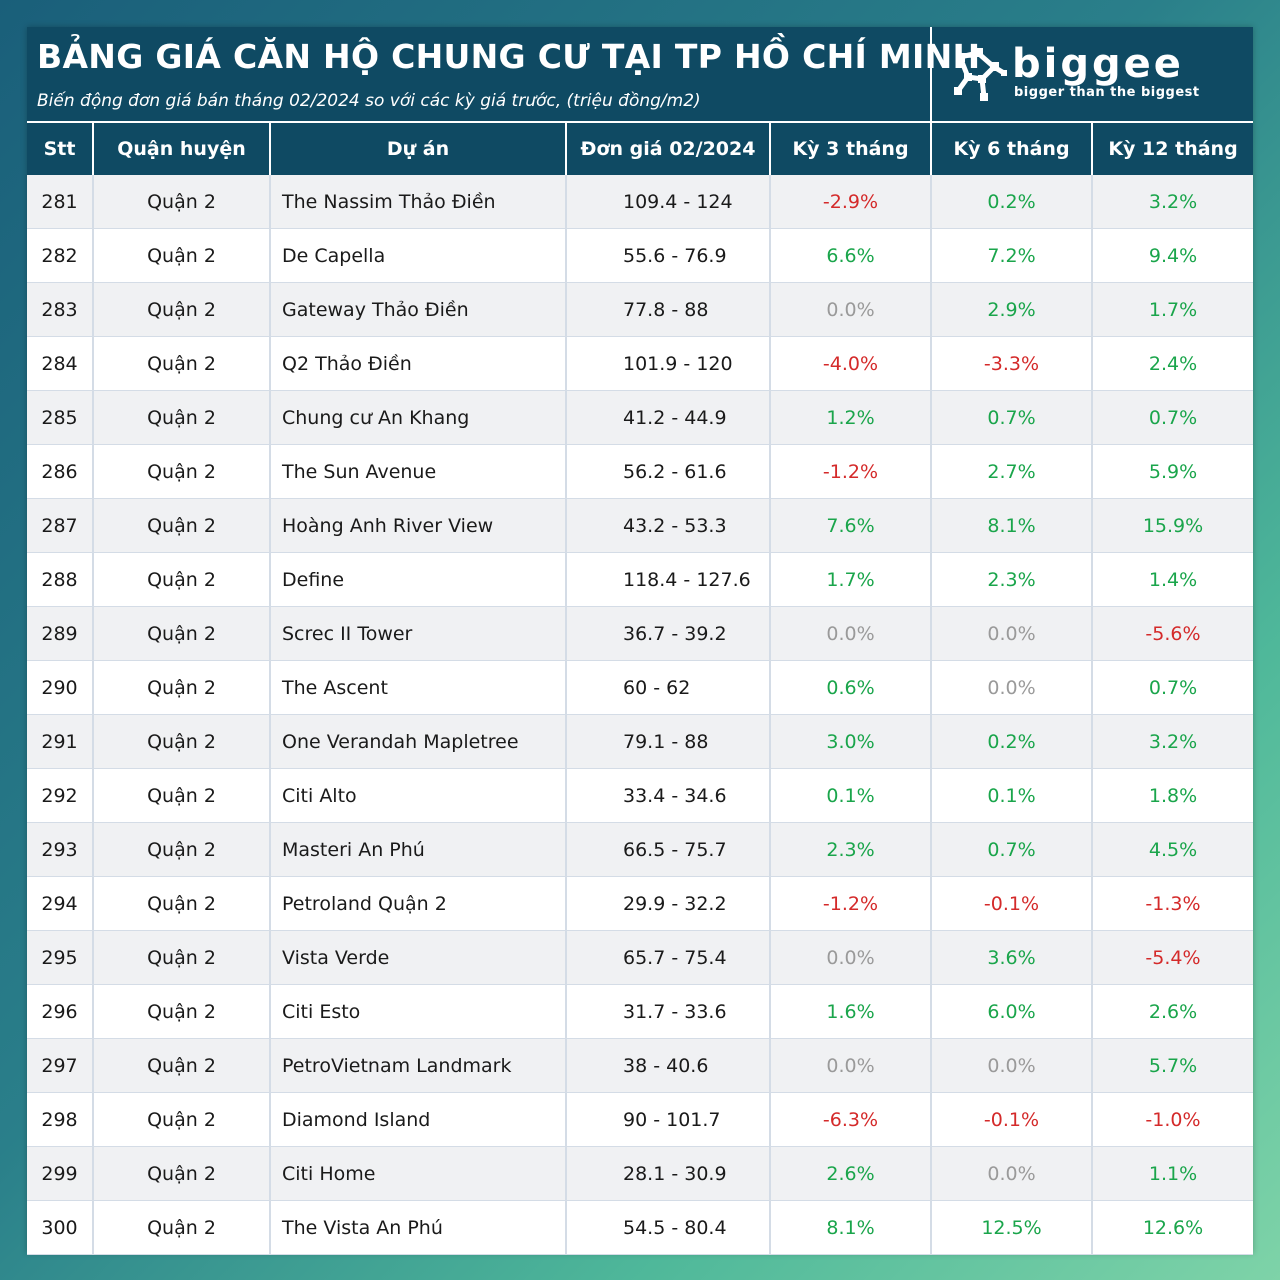 The width and height of the screenshot is (1280, 1280). Describe the element at coordinates (850, 202) in the screenshot. I see `change-3m-cell: -2.9%` at that location.